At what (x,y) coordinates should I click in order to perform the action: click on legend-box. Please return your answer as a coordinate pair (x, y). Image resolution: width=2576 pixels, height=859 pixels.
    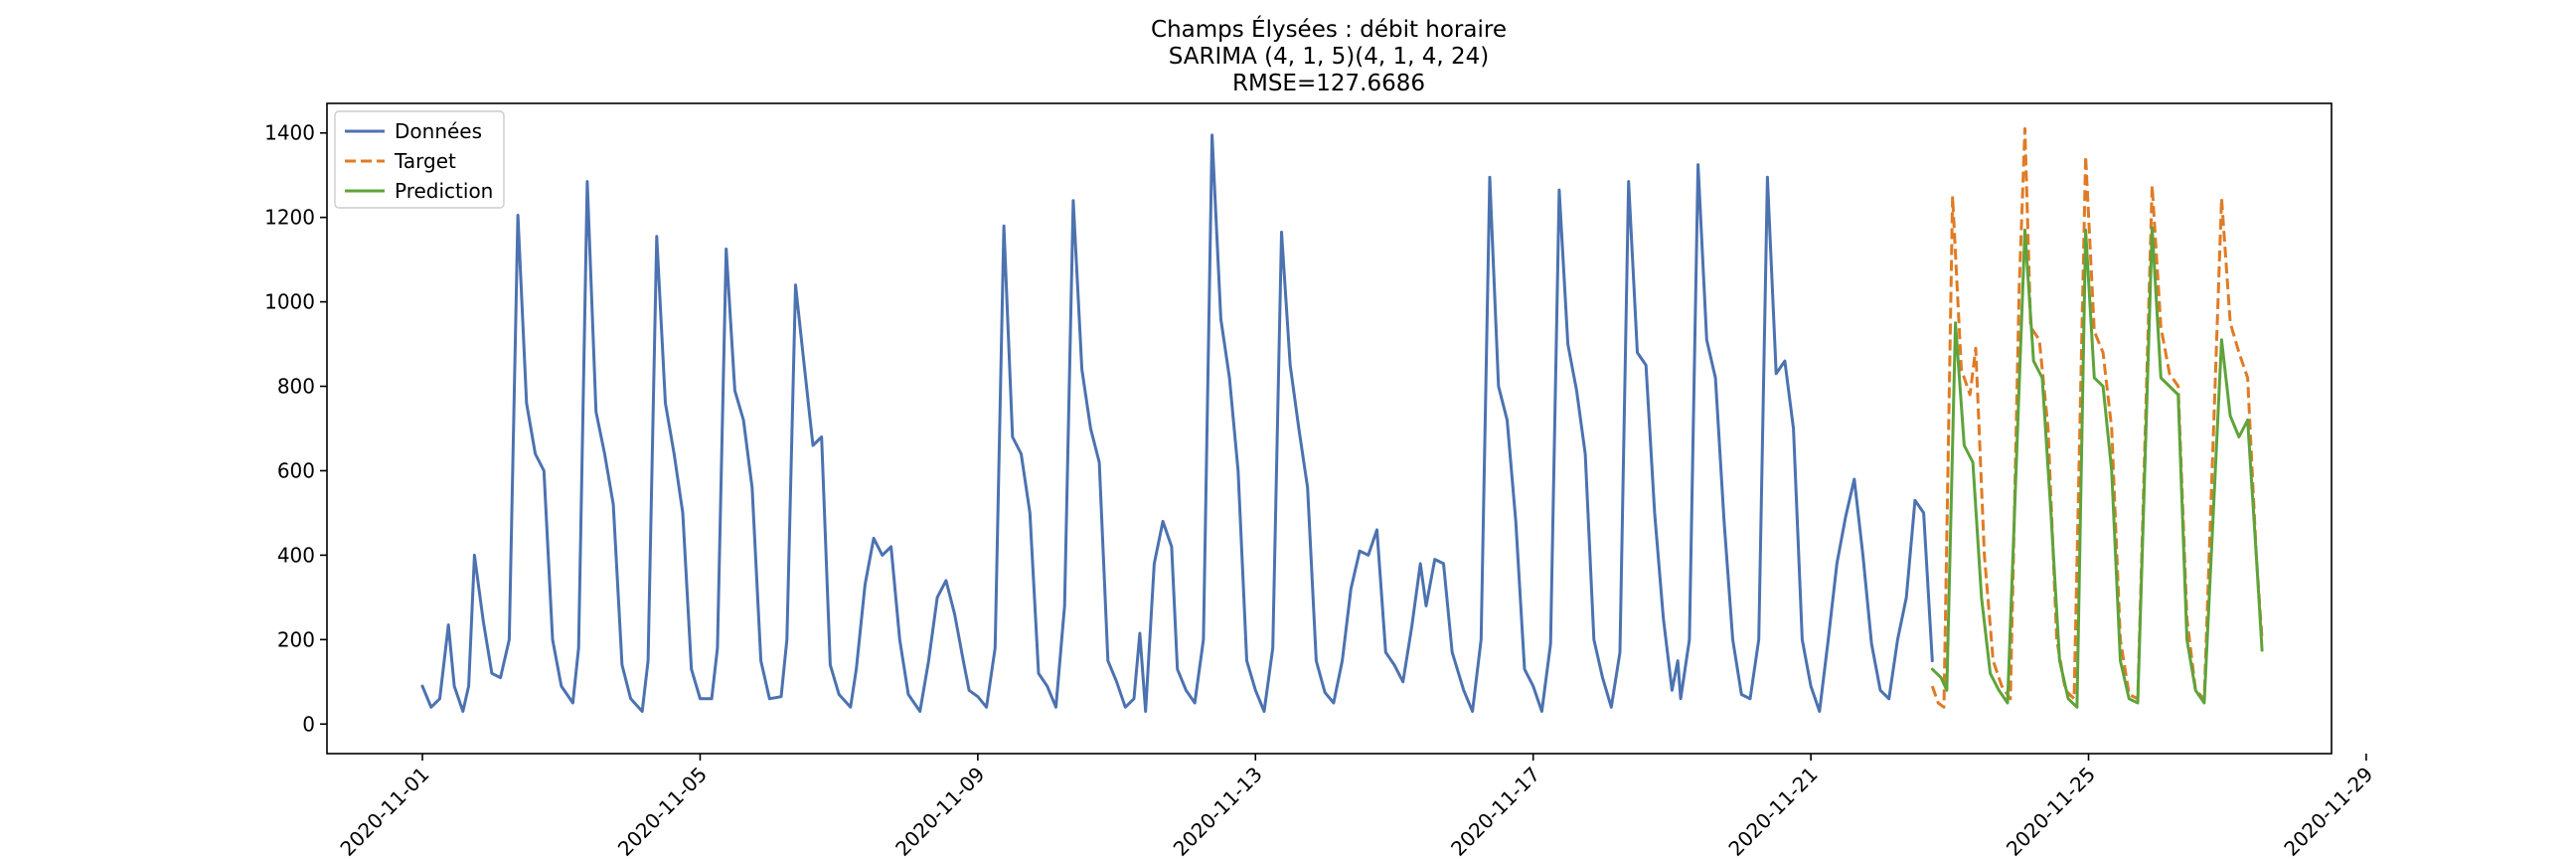
    Looking at the image, I should click on (419, 159).